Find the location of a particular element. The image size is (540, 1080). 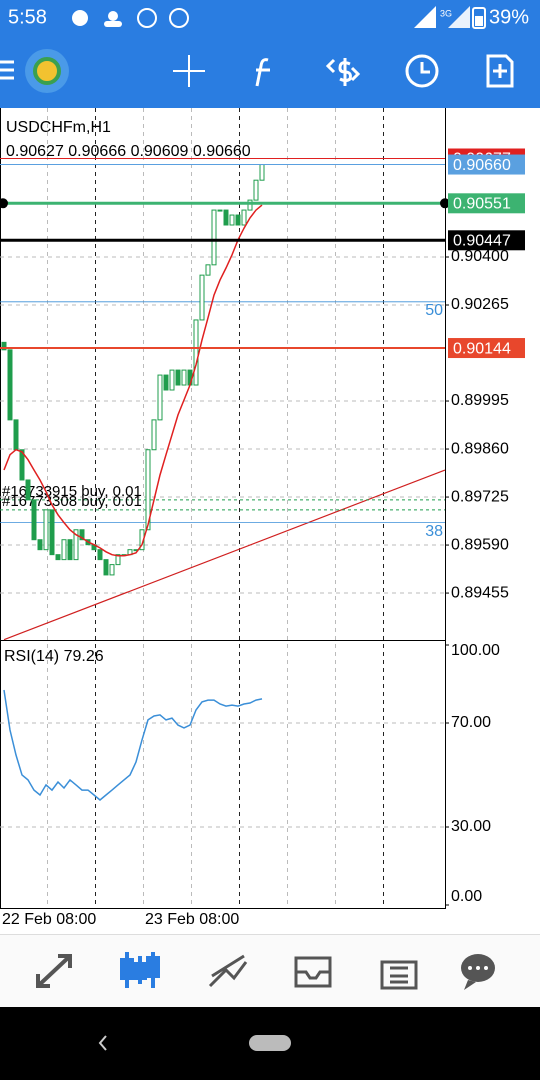

status-icons is located at coordinates (279, 17).